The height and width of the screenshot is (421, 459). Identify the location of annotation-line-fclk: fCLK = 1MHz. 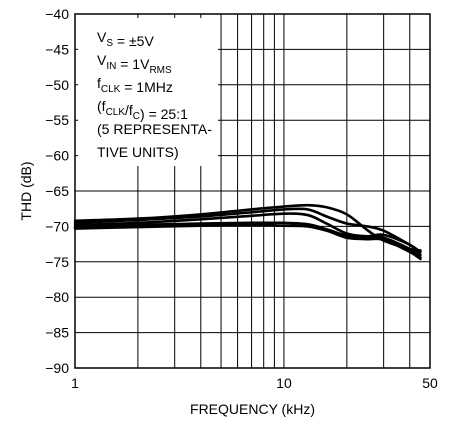
(135, 85).